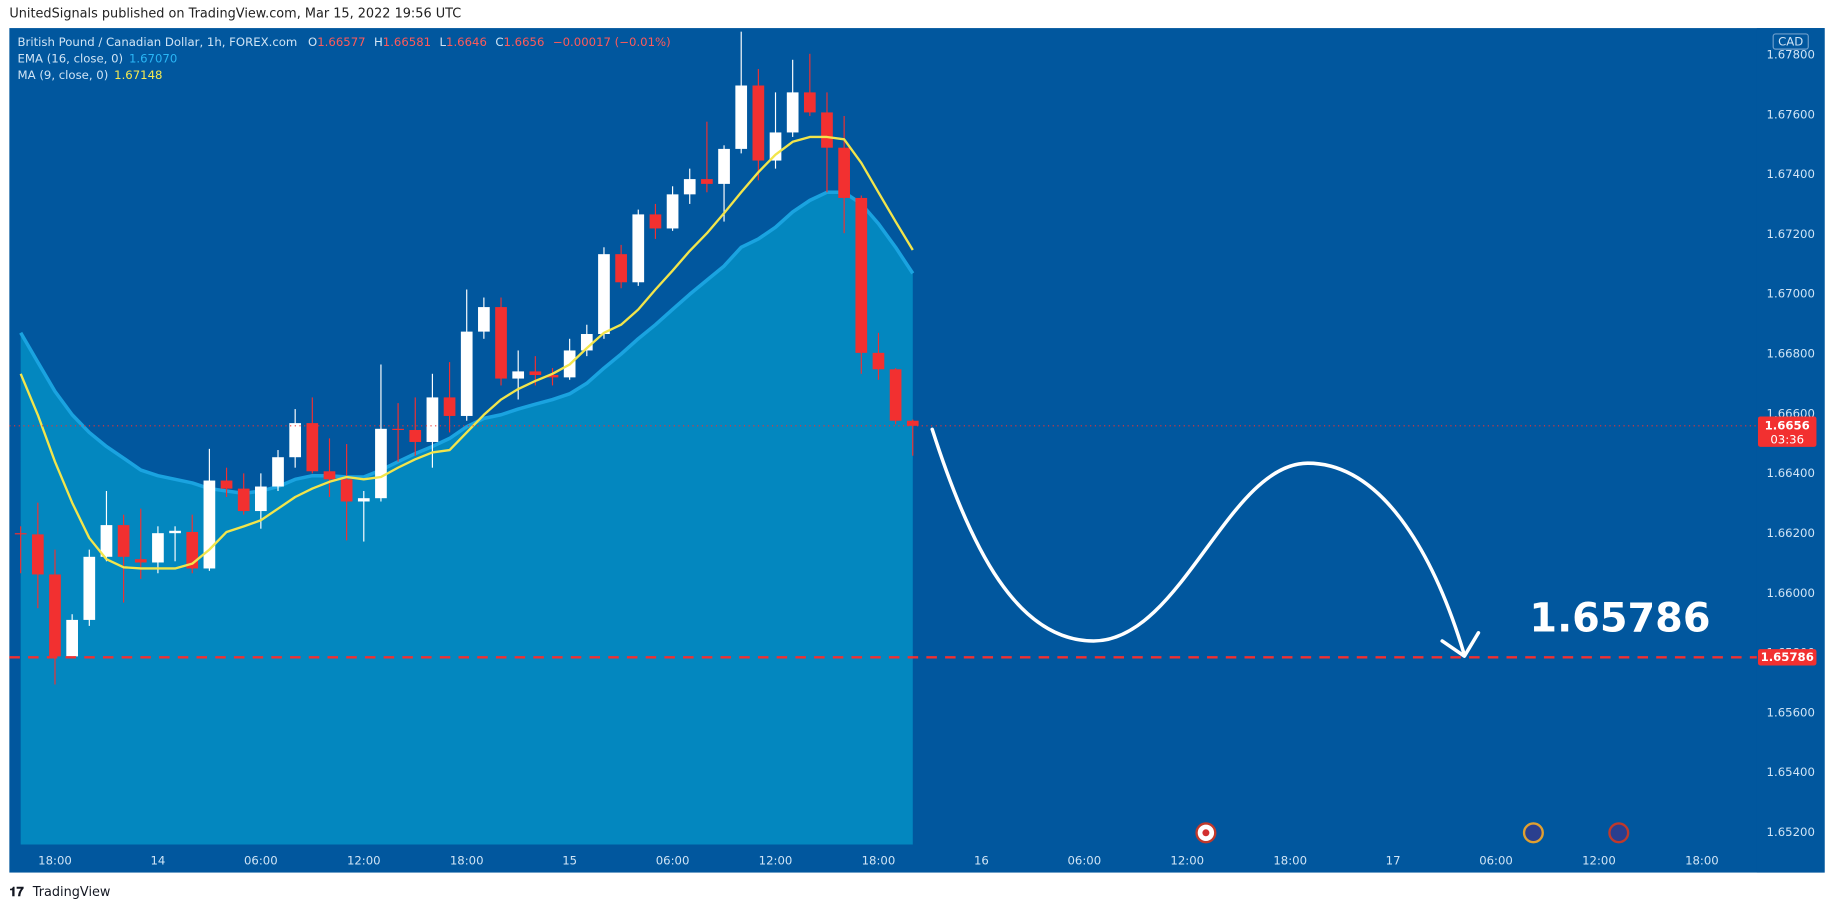 The width and height of the screenshot is (1834, 910). I want to click on last-price-box, so click(1787, 431).